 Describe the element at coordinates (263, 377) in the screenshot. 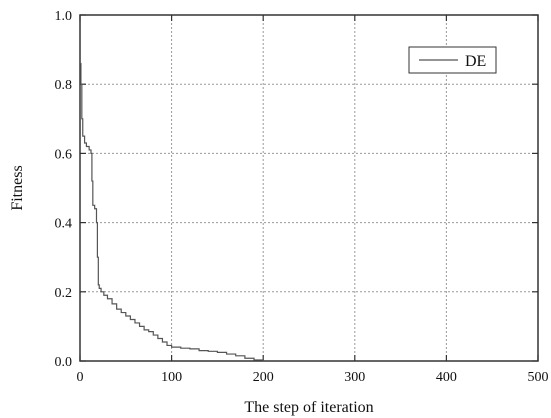

I see `x-tick-label: 200` at that location.